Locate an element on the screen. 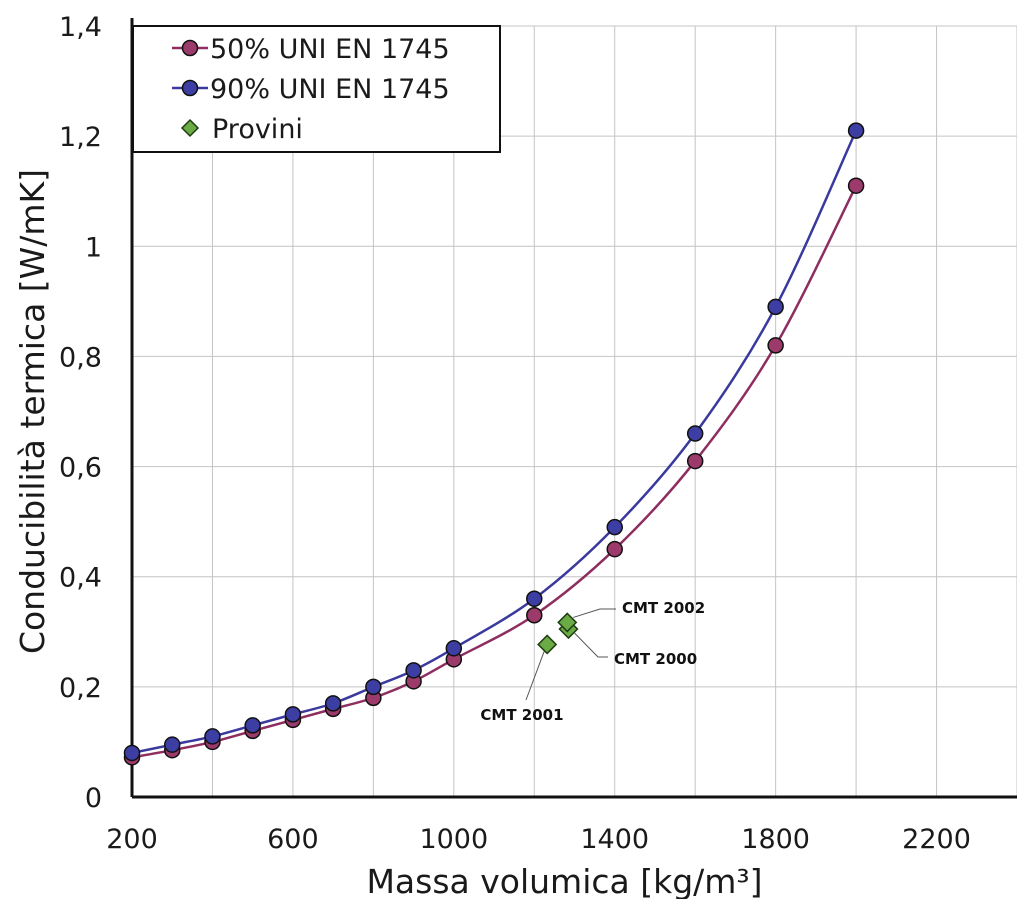  legend-item: Provini is located at coordinates (241, 129).